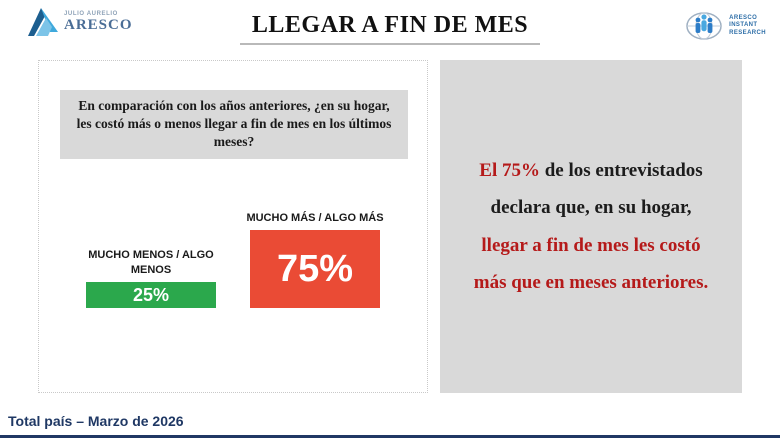 The height and width of the screenshot is (438, 780). What do you see at coordinates (591, 208) in the screenshot?
I see `callout-line2: declara que, en su hogar,` at bounding box center [591, 208].